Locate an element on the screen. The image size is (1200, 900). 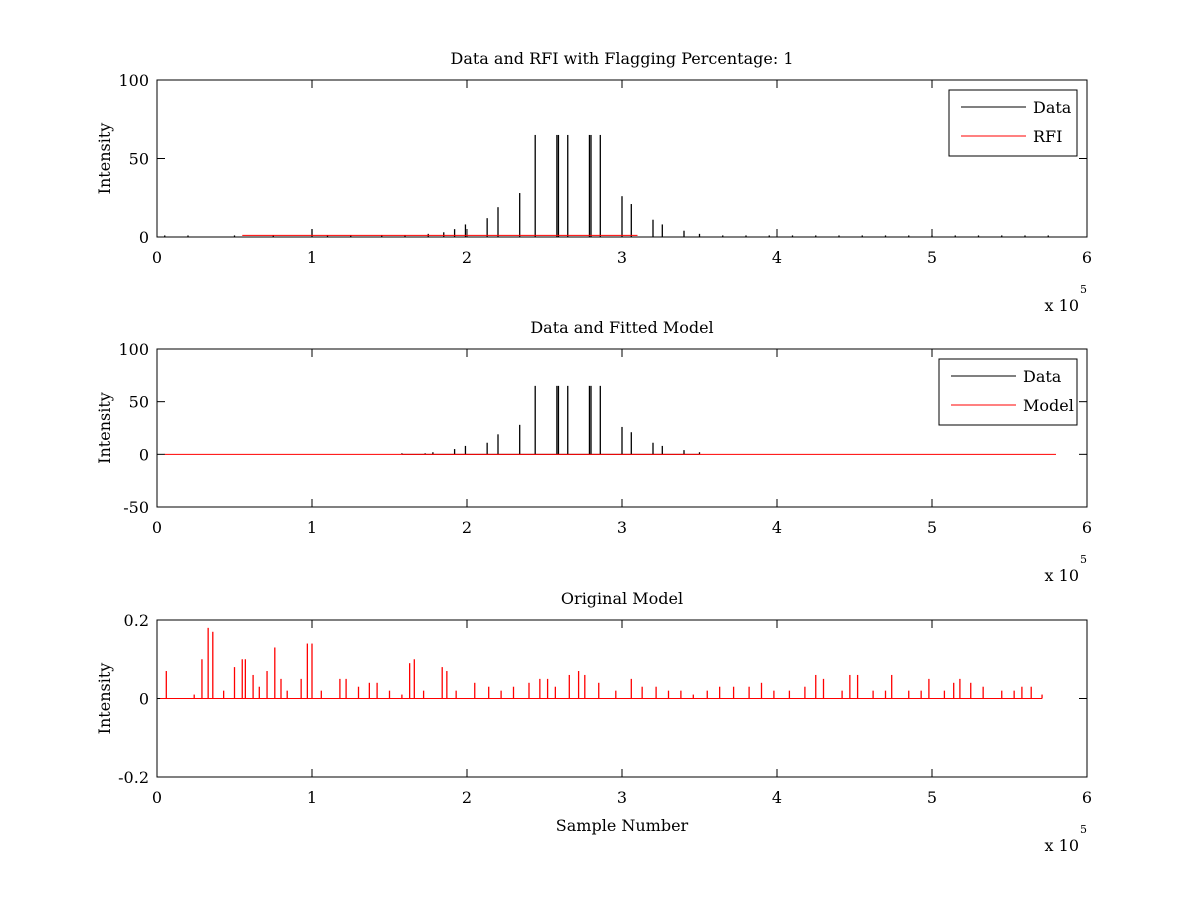
chart-title: Data and Fitted Model is located at coordinates (621, 327).